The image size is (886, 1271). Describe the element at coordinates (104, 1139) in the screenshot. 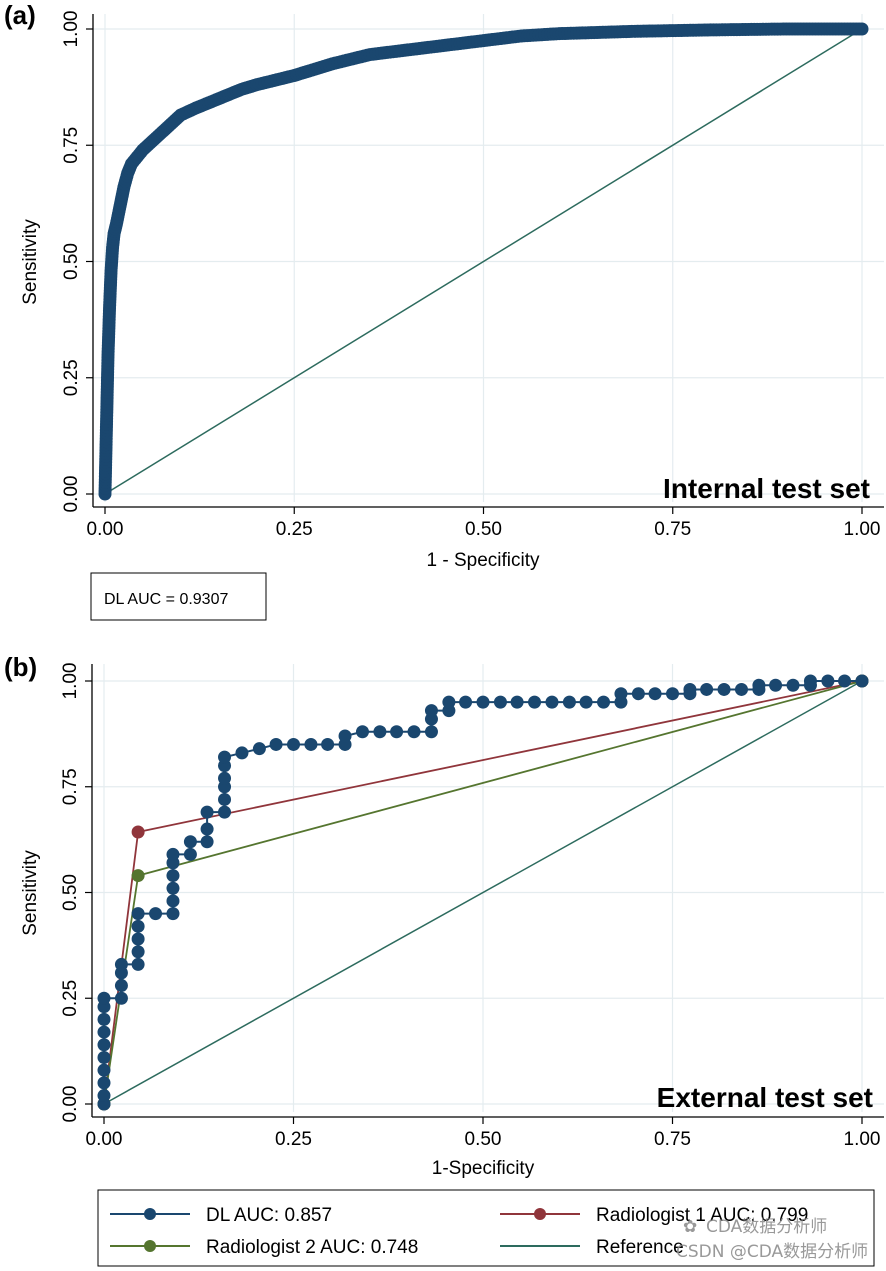

I see `x-tick-label: 0.00` at that location.